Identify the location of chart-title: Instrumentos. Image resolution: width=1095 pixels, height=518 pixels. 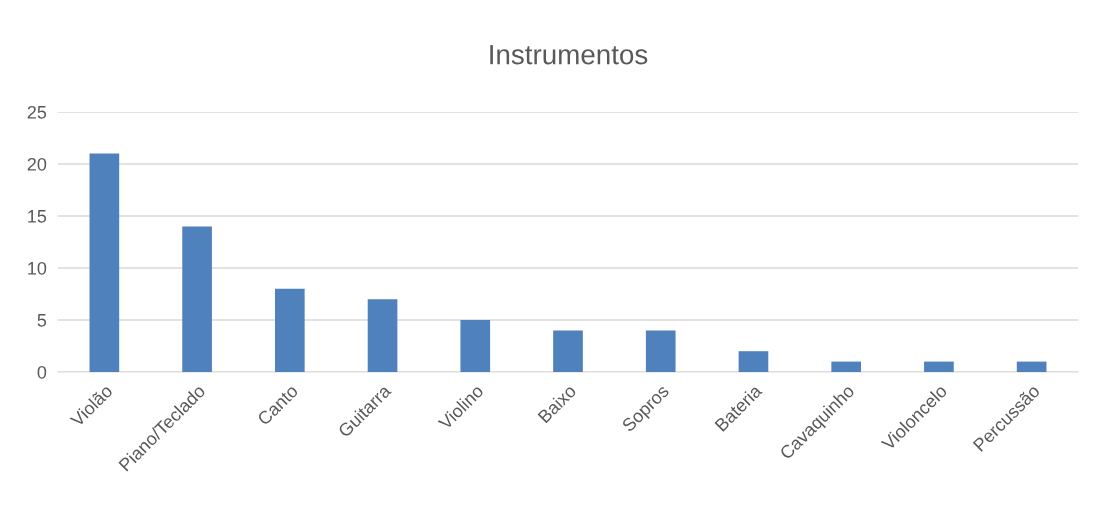
(569, 55).